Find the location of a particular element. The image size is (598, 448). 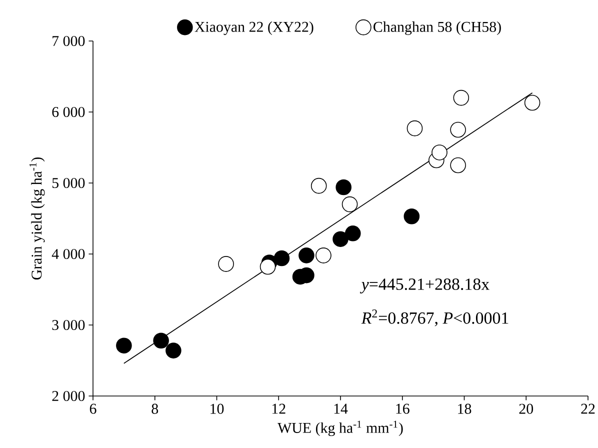

annotation: y=445.21+288.18x is located at coordinates (425, 286).